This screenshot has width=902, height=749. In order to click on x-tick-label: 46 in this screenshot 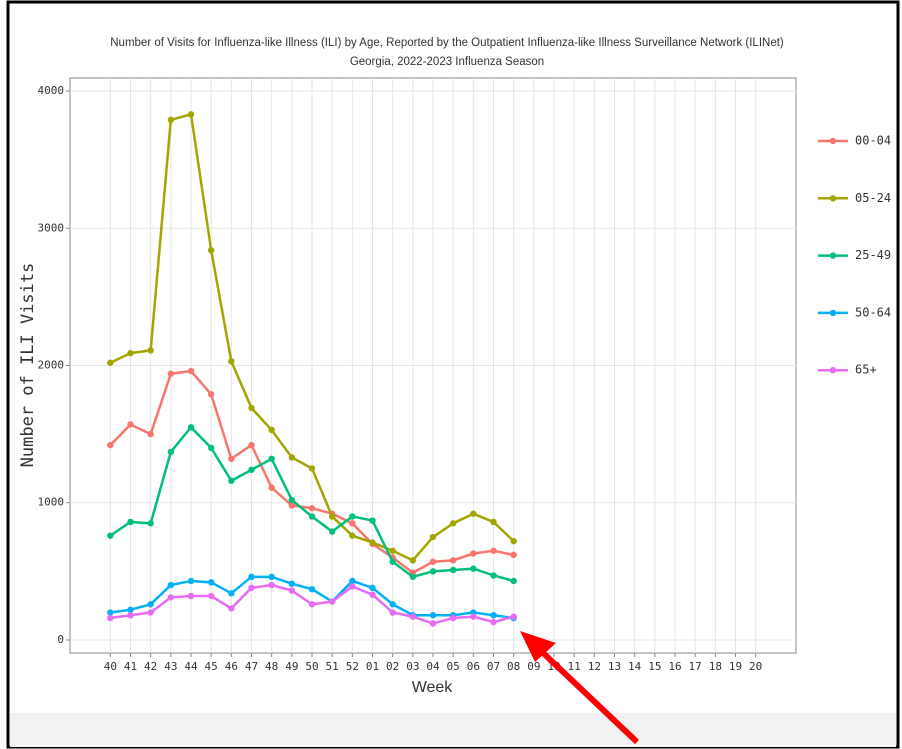, I will do `click(231, 666)`.